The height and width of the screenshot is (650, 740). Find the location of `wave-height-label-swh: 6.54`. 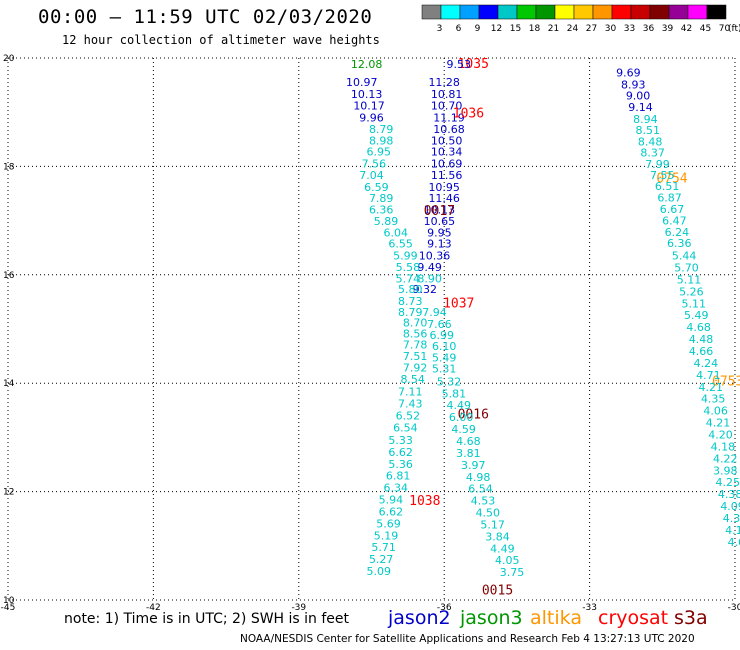

wave-height-label-swh: 6.54 is located at coordinates (480, 489).